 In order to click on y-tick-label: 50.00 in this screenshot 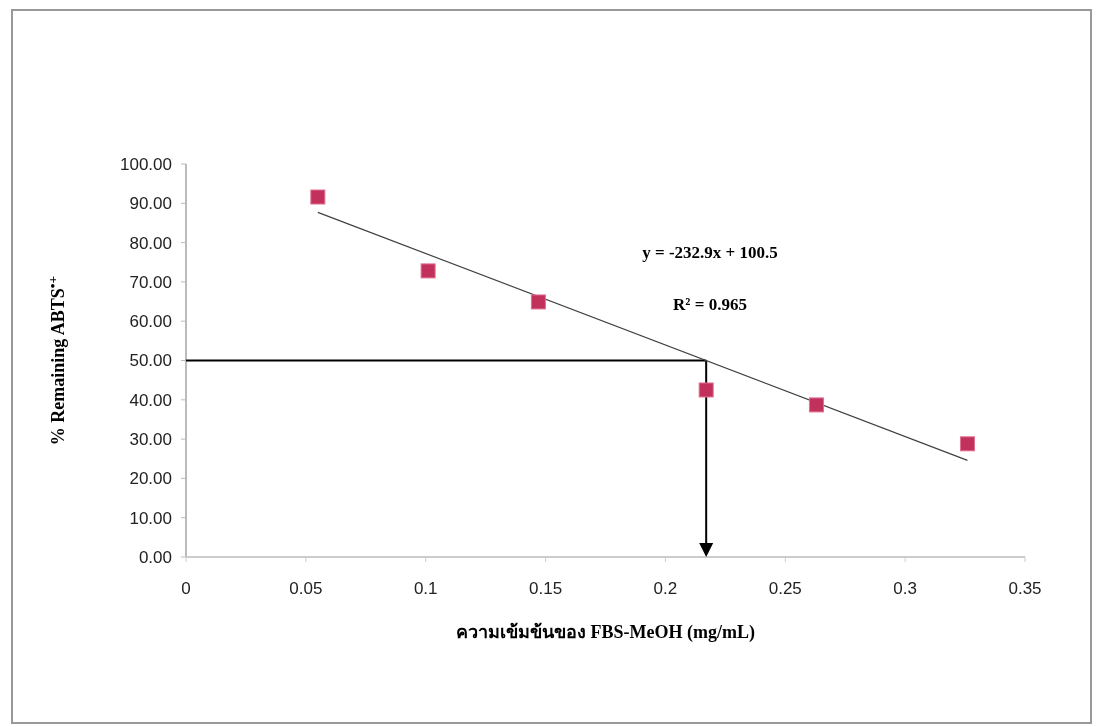, I will do `click(150, 361)`.